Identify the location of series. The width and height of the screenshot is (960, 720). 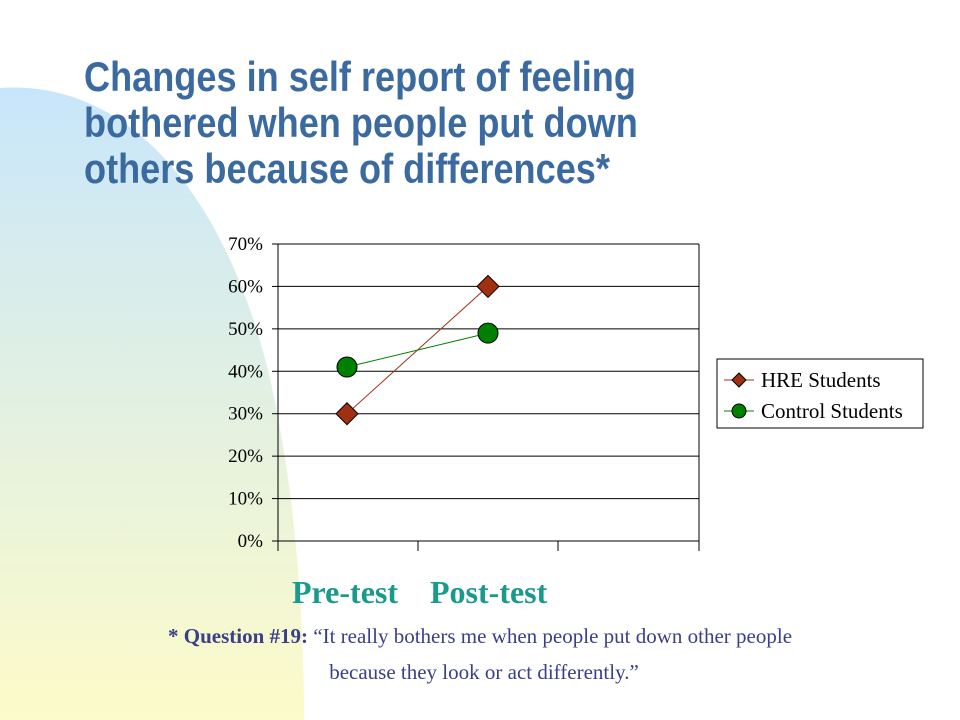
(417, 350).